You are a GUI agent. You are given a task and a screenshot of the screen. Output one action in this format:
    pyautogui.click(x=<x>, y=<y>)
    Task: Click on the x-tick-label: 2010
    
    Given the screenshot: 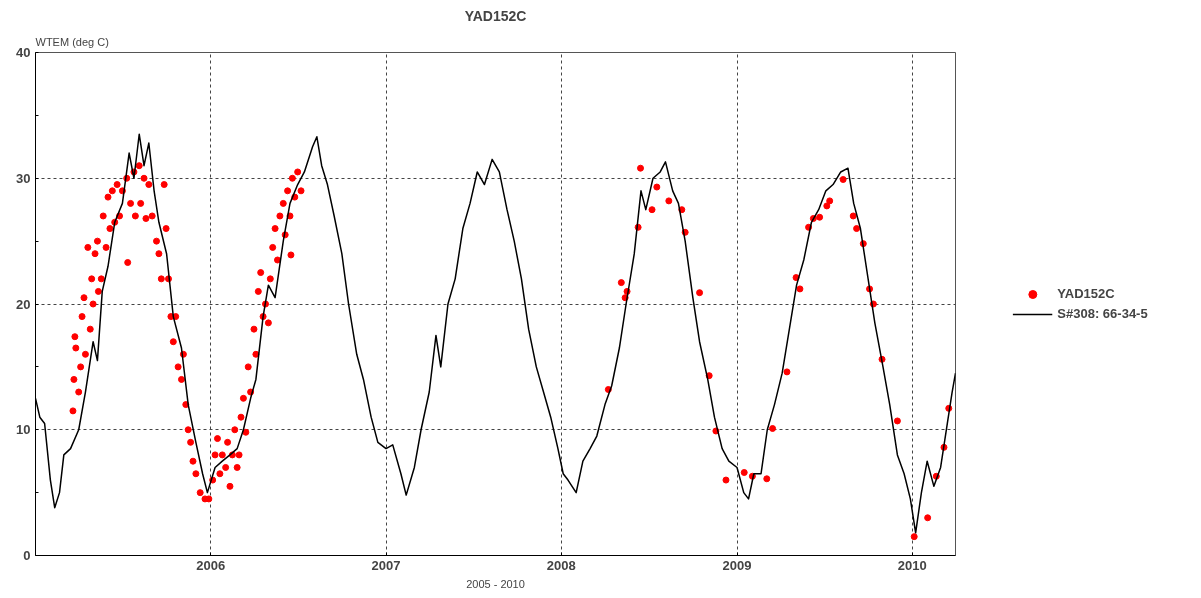 What is the action you would take?
    pyautogui.click(x=912, y=565)
    